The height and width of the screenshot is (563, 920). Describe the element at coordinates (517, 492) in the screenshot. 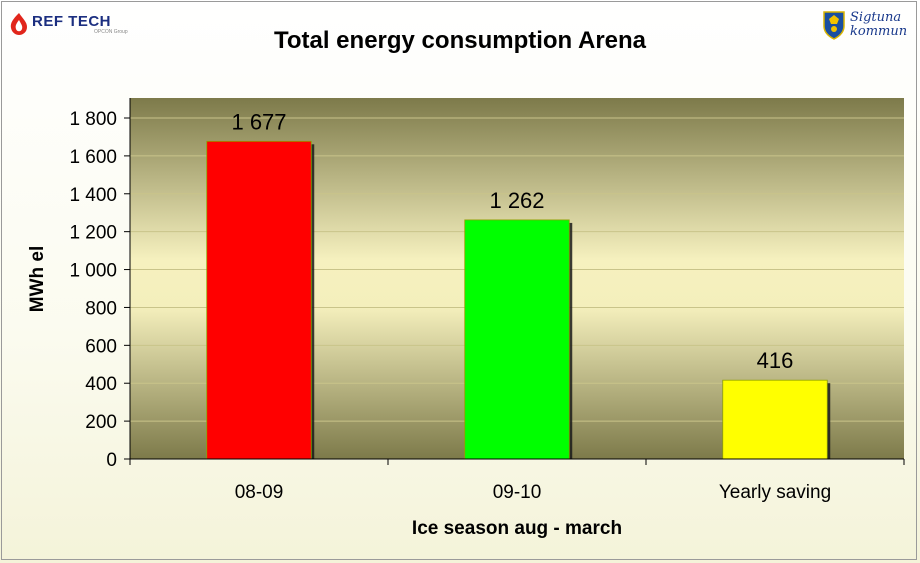

I see `category-label: 09-10` at that location.